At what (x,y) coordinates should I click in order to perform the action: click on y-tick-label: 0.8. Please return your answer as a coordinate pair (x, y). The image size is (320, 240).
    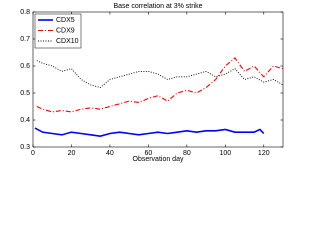
    Looking at the image, I should click on (25, 12).